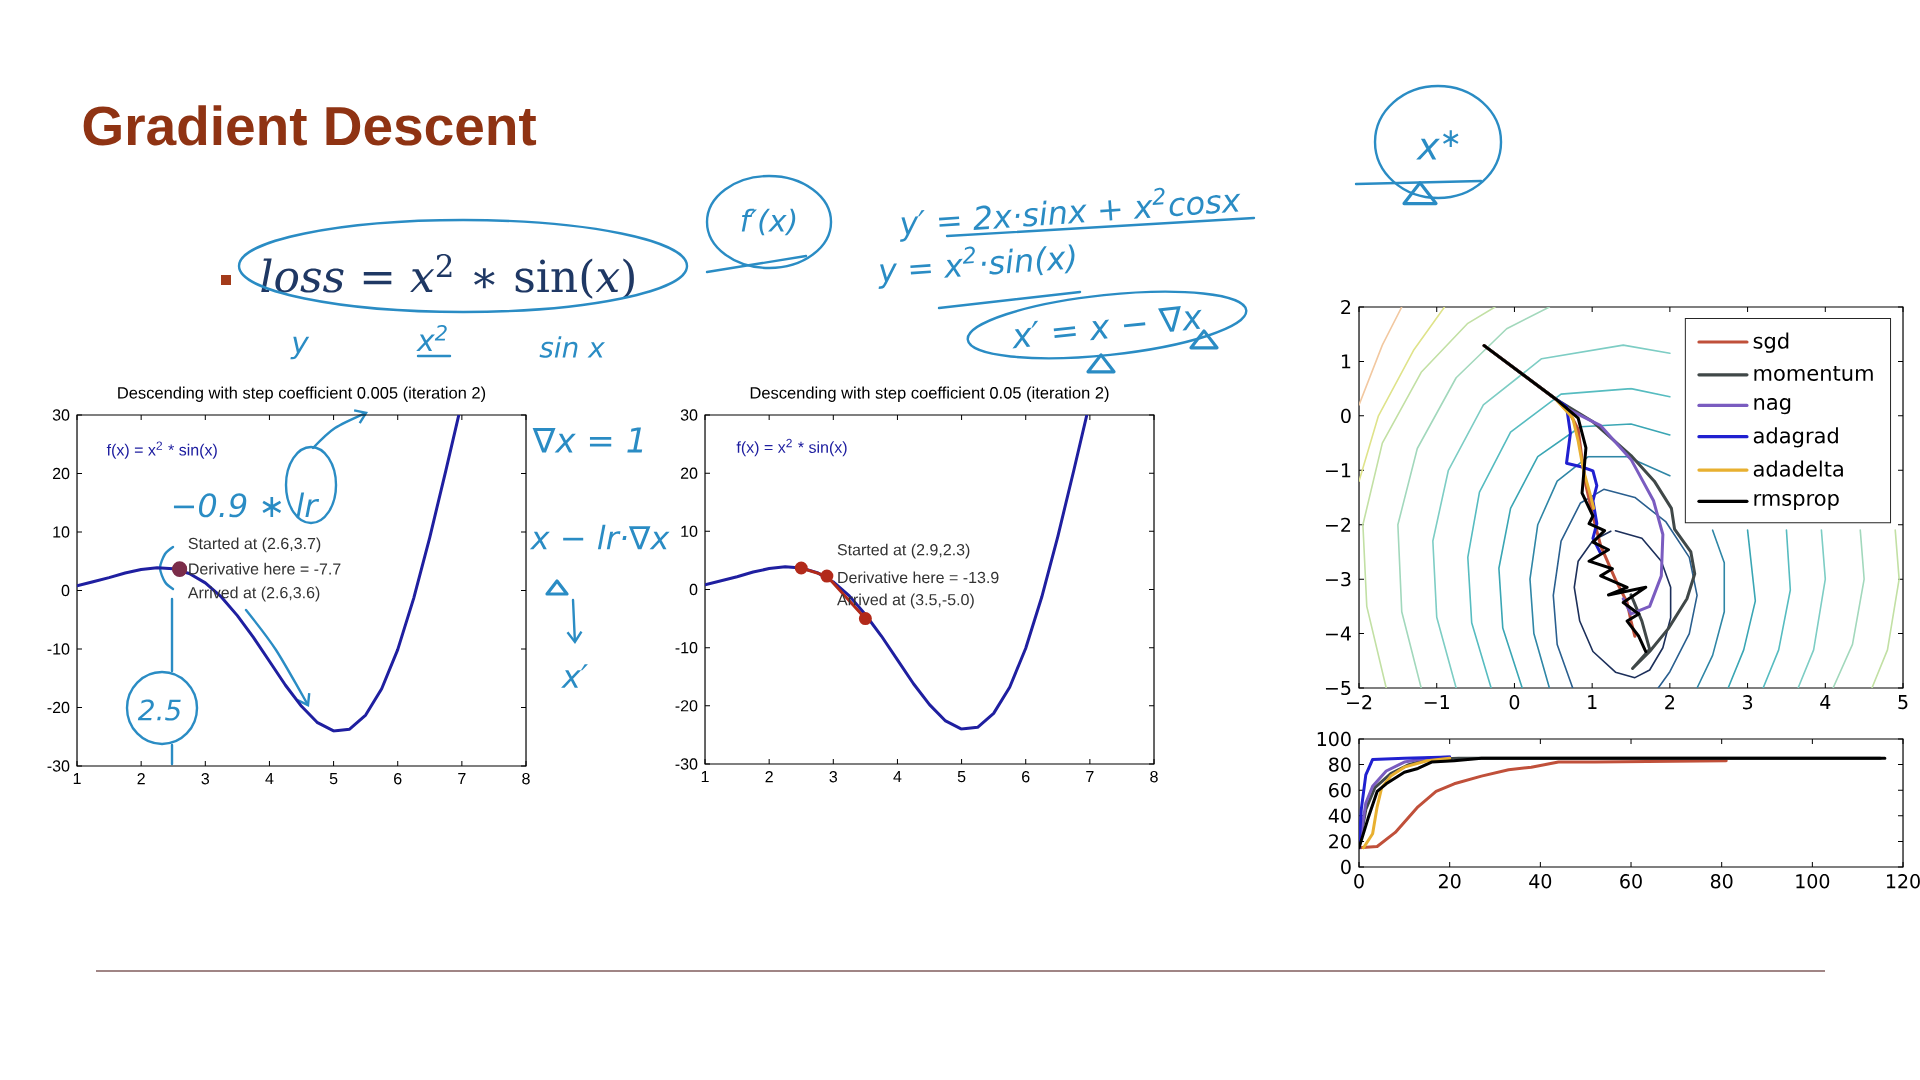 The width and height of the screenshot is (1920, 1080). I want to click on chart-title: Descending with step coefficient 0.05 (iteration 2), so click(929, 394).